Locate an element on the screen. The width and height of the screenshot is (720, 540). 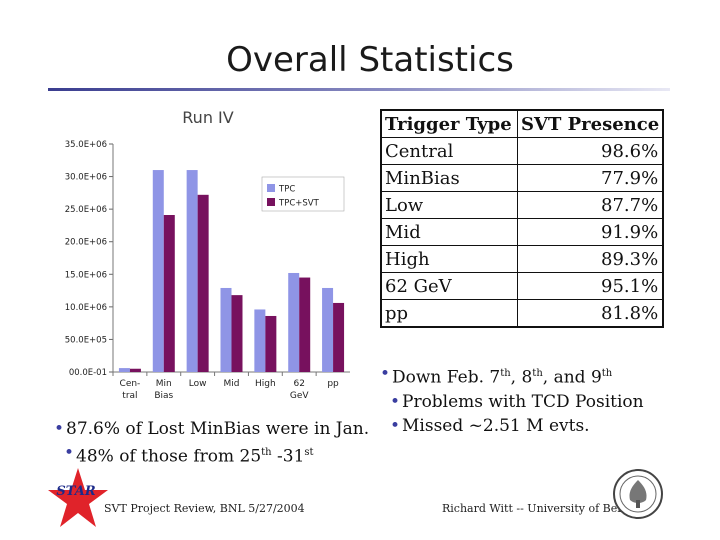
legend-label: TPC+SVT is located at coordinates (299, 204).